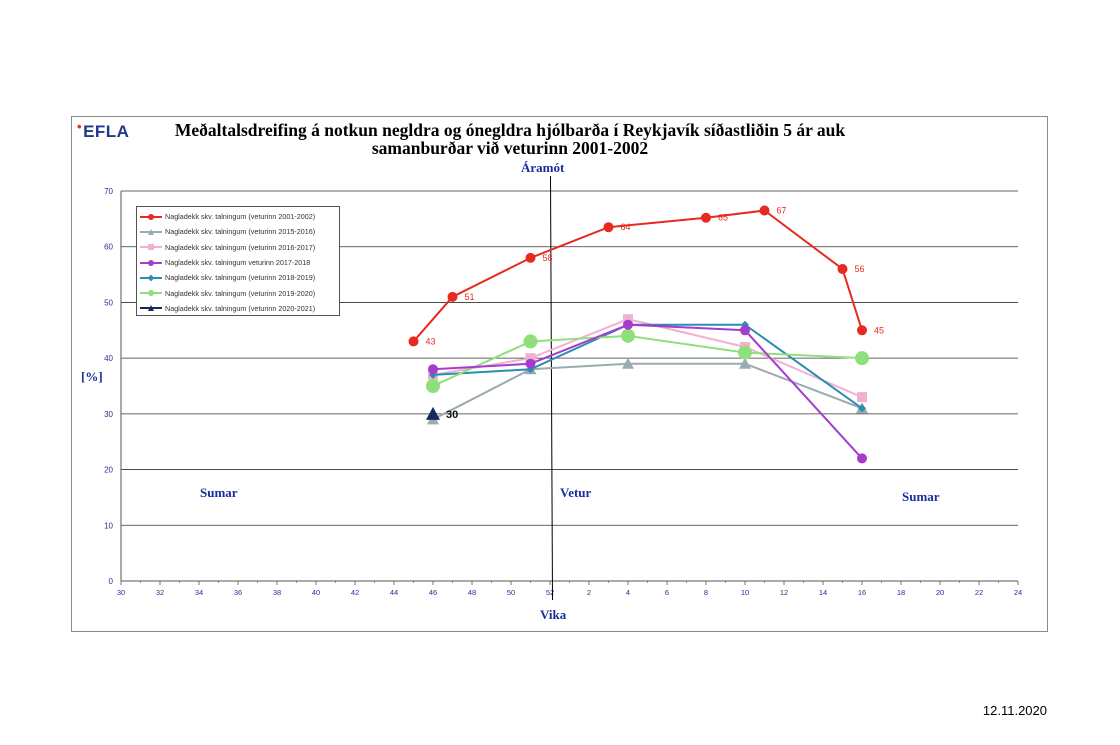  What do you see at coordinates (551, 388) in the screenshot?
I see `aramot-line` at bounding box center [551, 388].